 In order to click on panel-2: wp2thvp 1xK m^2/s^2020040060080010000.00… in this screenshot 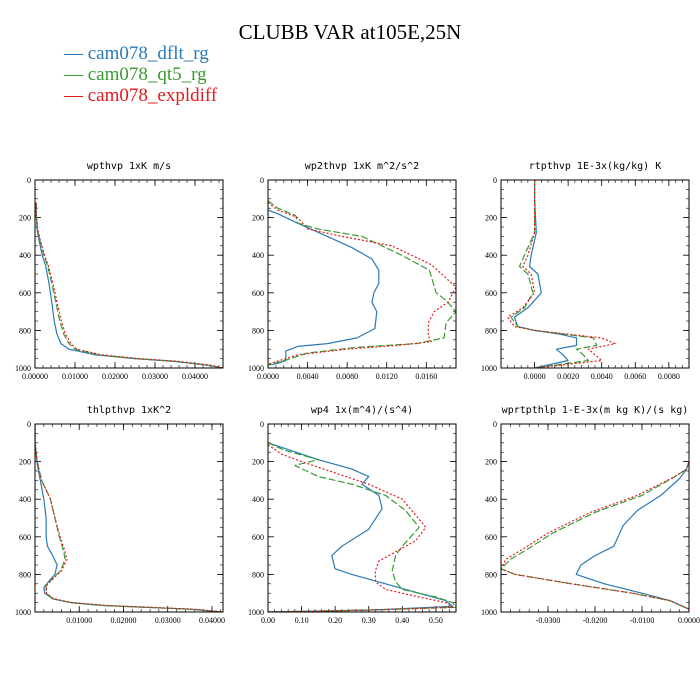, I will do `click(352, 271)`.